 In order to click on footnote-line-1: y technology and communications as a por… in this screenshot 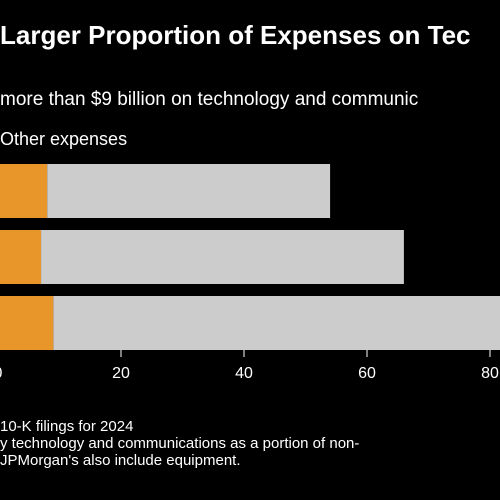, I will do `click(180, 443)`.